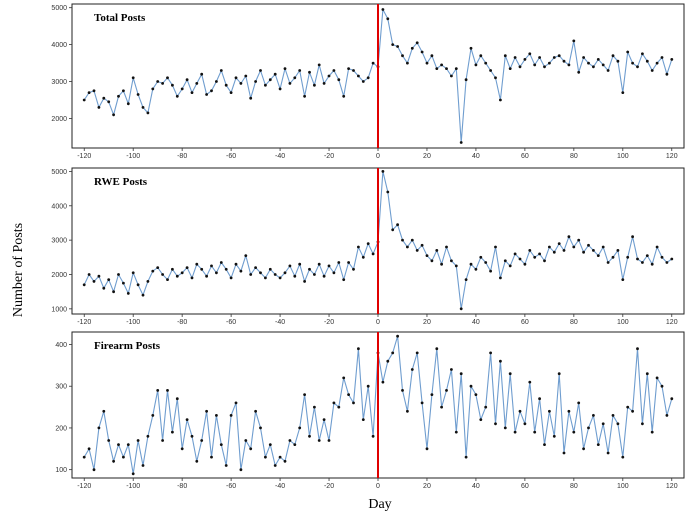  What do you see at coordinates (574, 486) in the screenshot?
I see `x-tick-label: 80` at bounding box center [574, 486].